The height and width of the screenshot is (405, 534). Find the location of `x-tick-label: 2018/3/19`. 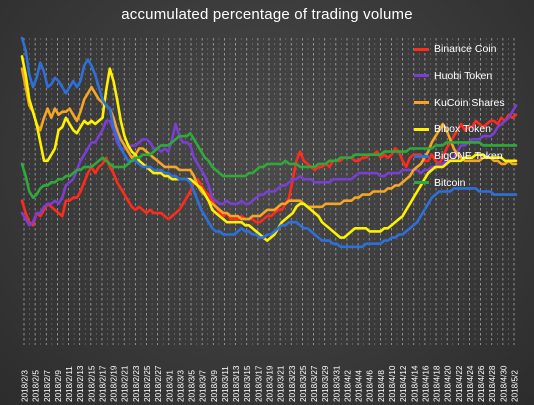

x-tick-label: 2018/3/19 is located at coordinates (270, 383).